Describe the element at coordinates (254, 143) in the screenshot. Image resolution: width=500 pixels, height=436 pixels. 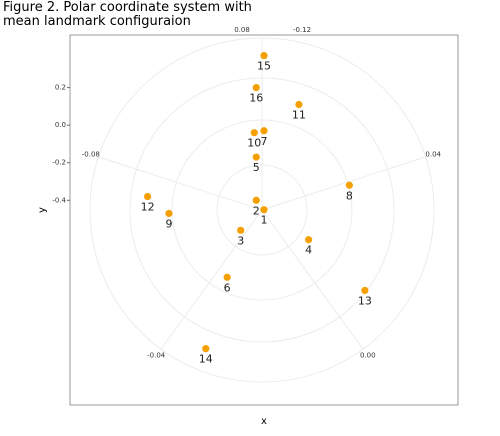
I see `point-label: 10` at that location.